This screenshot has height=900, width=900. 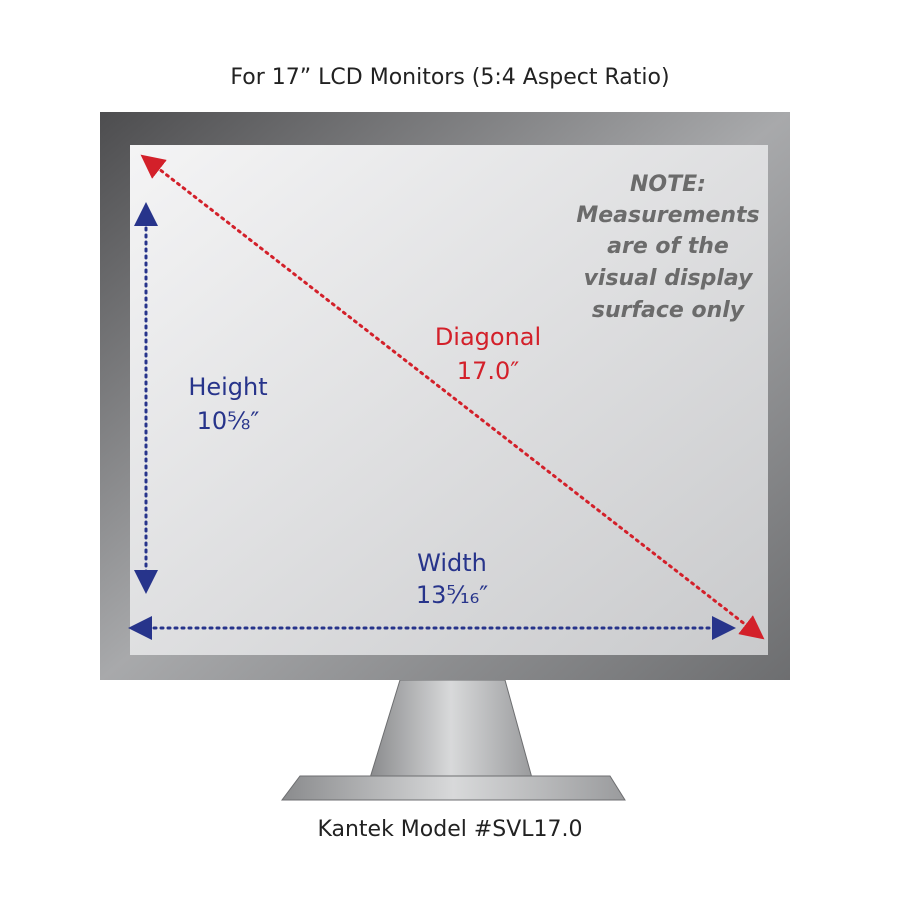 I want to click on caption: Kantek Model #SVL17.0, so click(x=449, y=829).